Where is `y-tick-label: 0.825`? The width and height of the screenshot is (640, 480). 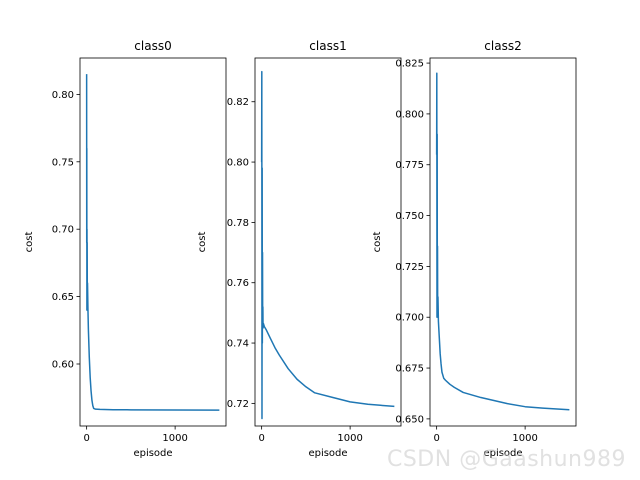
y-tick-label: 0.825 is located at coordinates (409, 64).